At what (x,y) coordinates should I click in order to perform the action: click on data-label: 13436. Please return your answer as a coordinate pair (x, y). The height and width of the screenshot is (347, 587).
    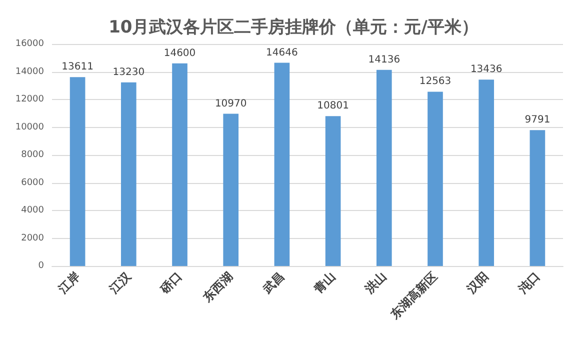
    Looking at the image, I should click on (486, 70).